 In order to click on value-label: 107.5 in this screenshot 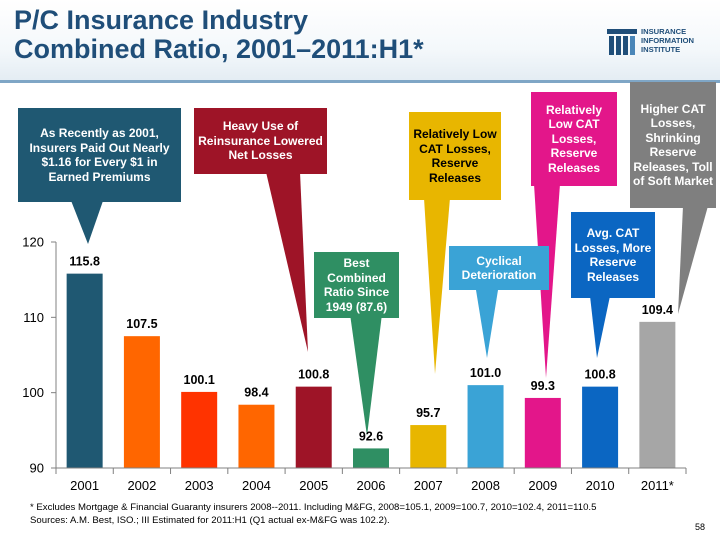, I will do `click(141, 324)`.